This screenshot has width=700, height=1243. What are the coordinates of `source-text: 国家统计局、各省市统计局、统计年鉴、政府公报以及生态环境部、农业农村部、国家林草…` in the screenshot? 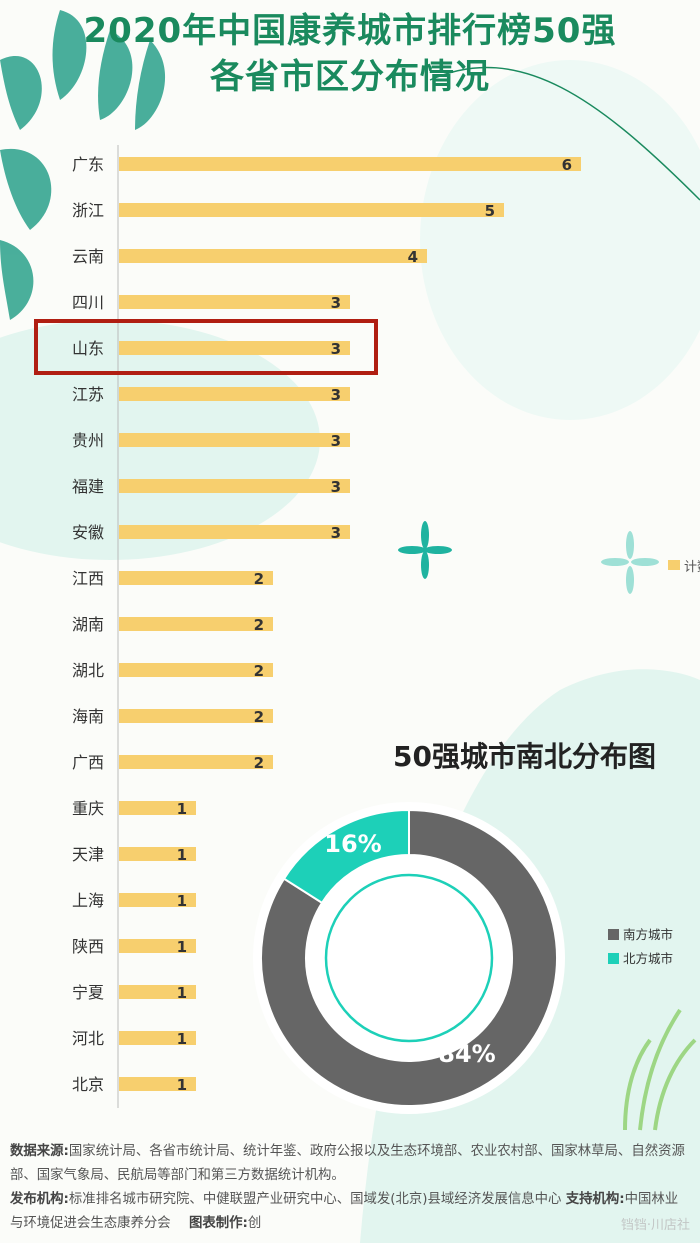 It's located at (347, 1163).